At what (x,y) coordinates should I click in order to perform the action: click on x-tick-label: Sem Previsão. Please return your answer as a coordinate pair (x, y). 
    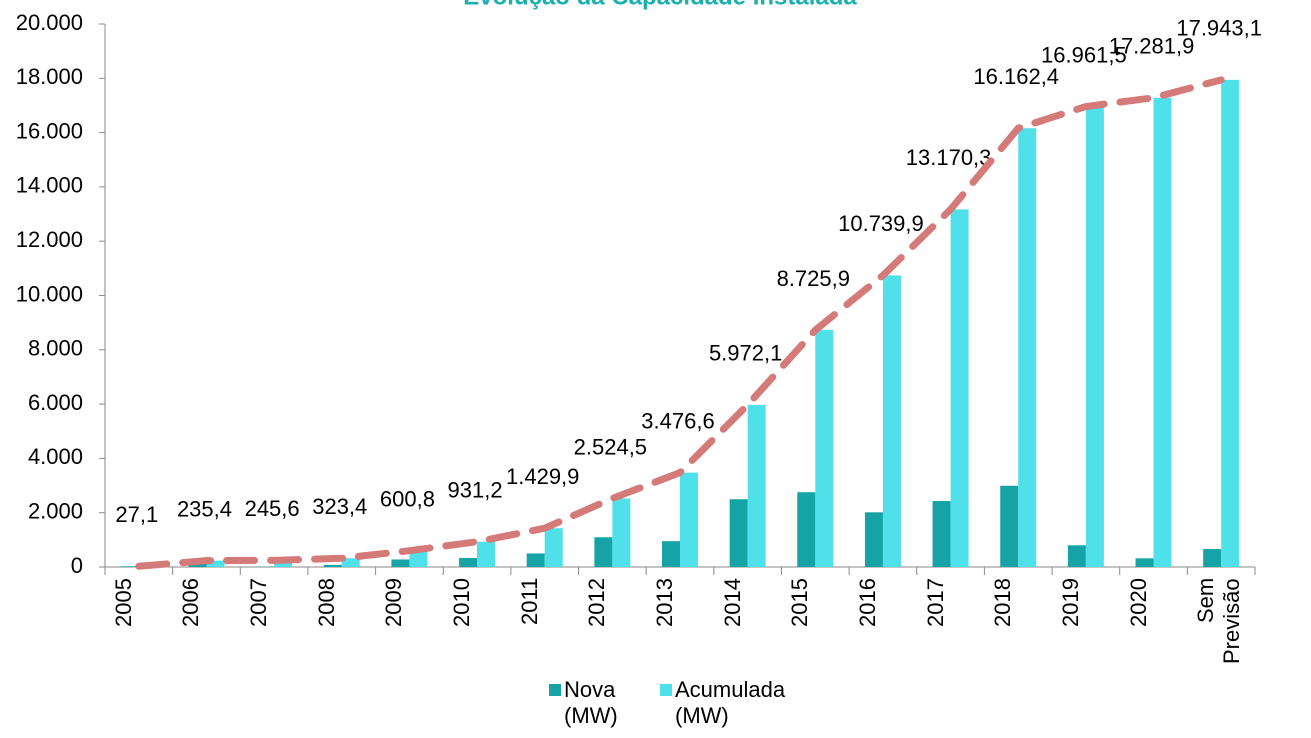
    Looking at the image, I should click on (1219, 621).